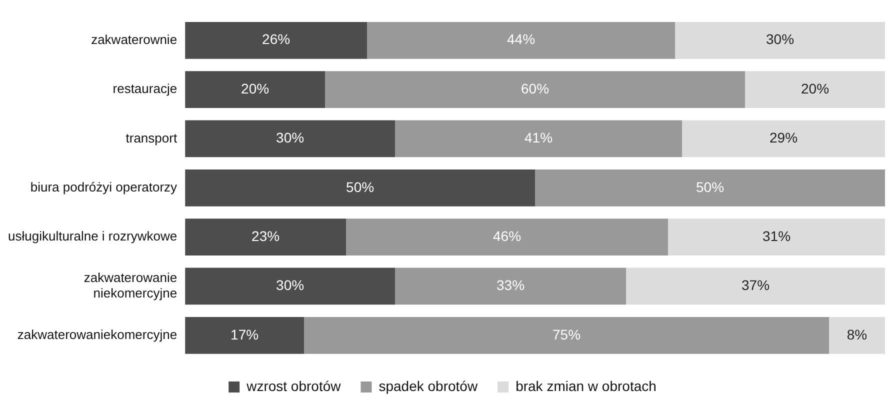  I want to click on y-tick-label: zakwaterowanie niekomercyjne, so click(131, 285).